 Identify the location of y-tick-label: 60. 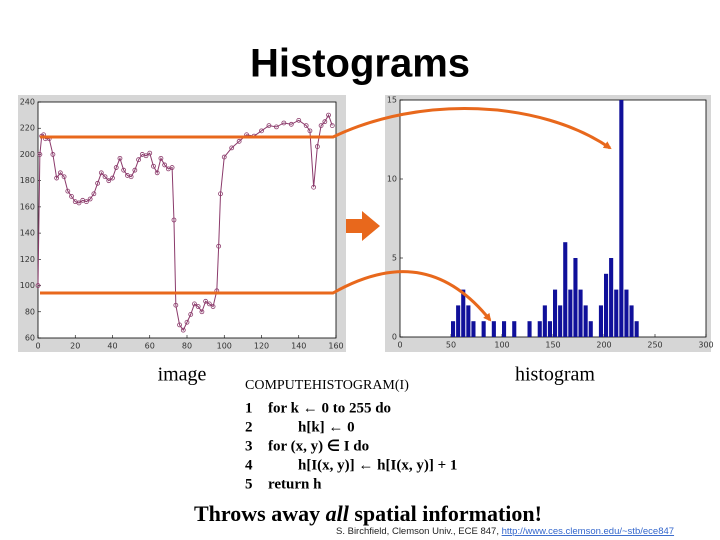
(30, 338).